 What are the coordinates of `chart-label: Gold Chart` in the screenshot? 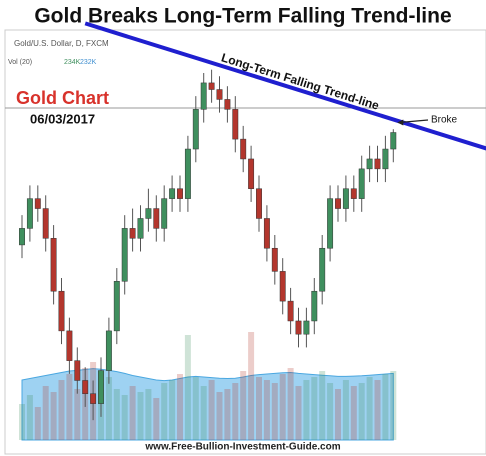 It's located at (62, 98).